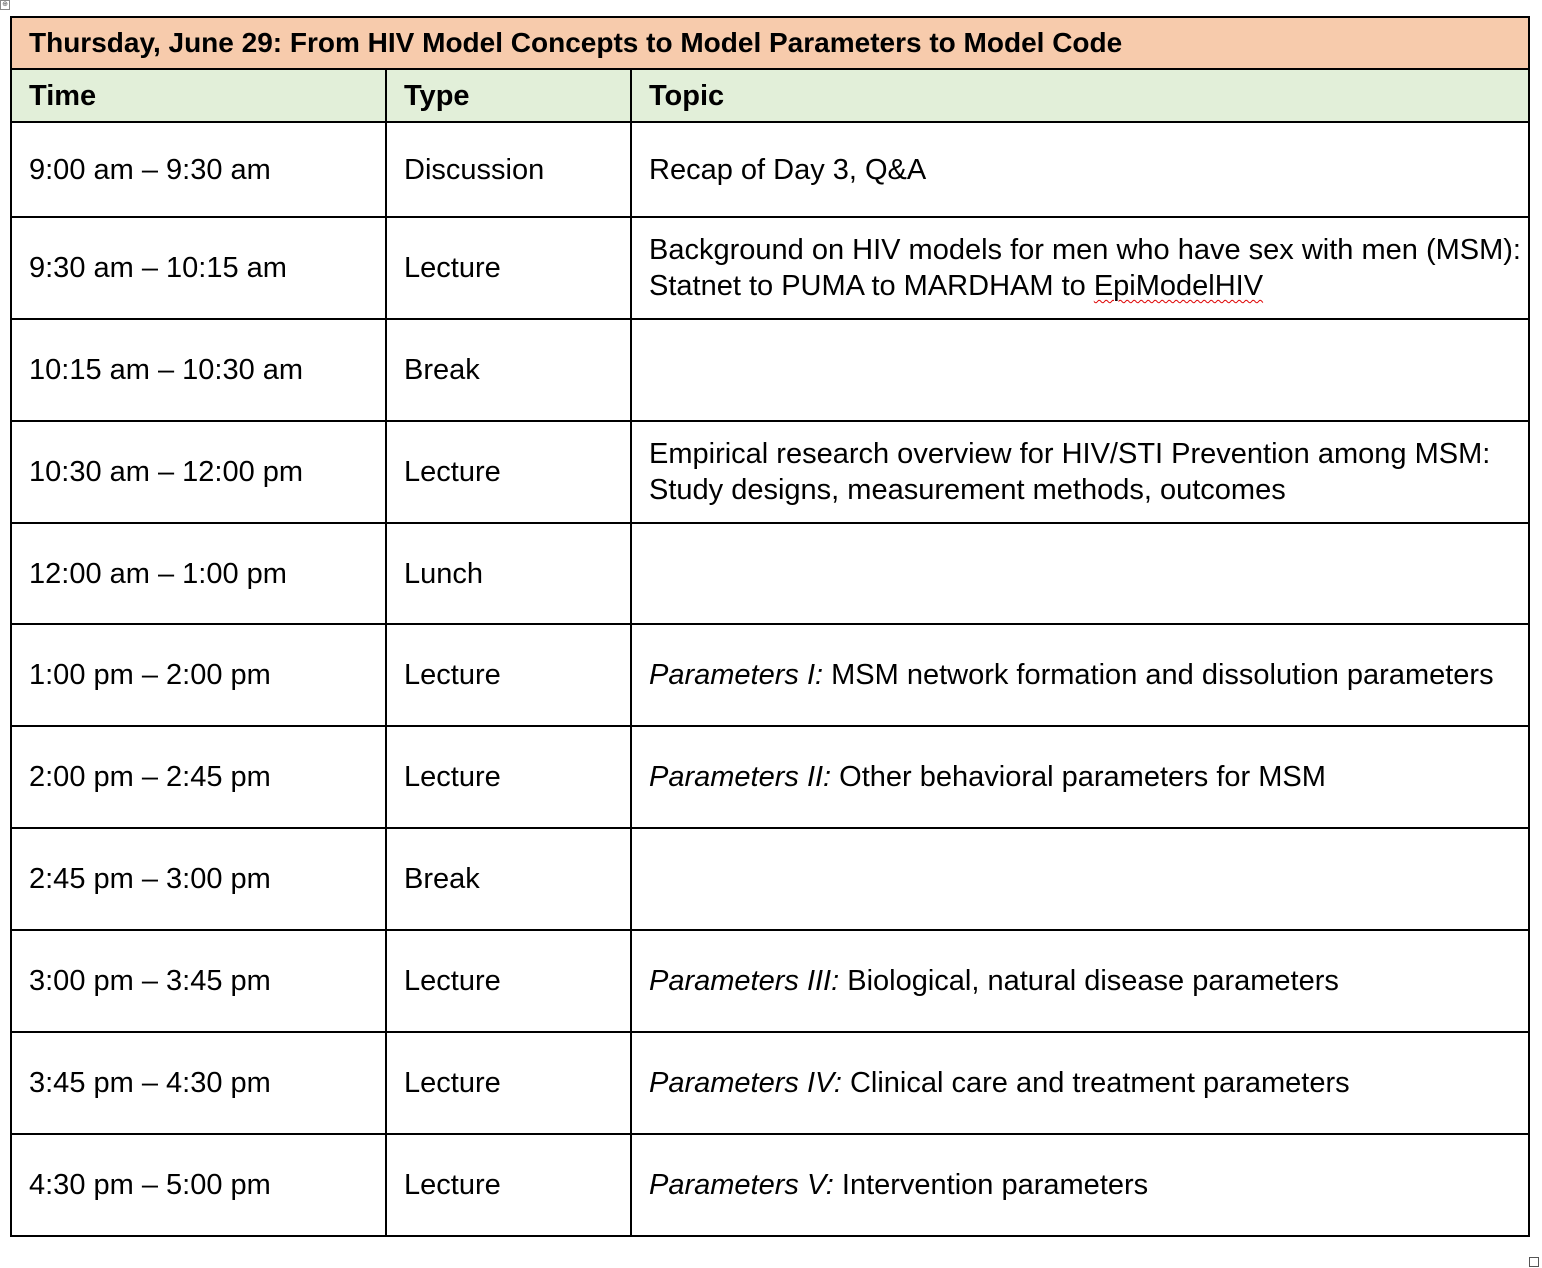 The width and height of the screenshot is (1542, 1268). Describe the element at coordinates (198, 573) in the screenshot. I see `time-cell: 12:00 am – 1:00 pm` at that location.